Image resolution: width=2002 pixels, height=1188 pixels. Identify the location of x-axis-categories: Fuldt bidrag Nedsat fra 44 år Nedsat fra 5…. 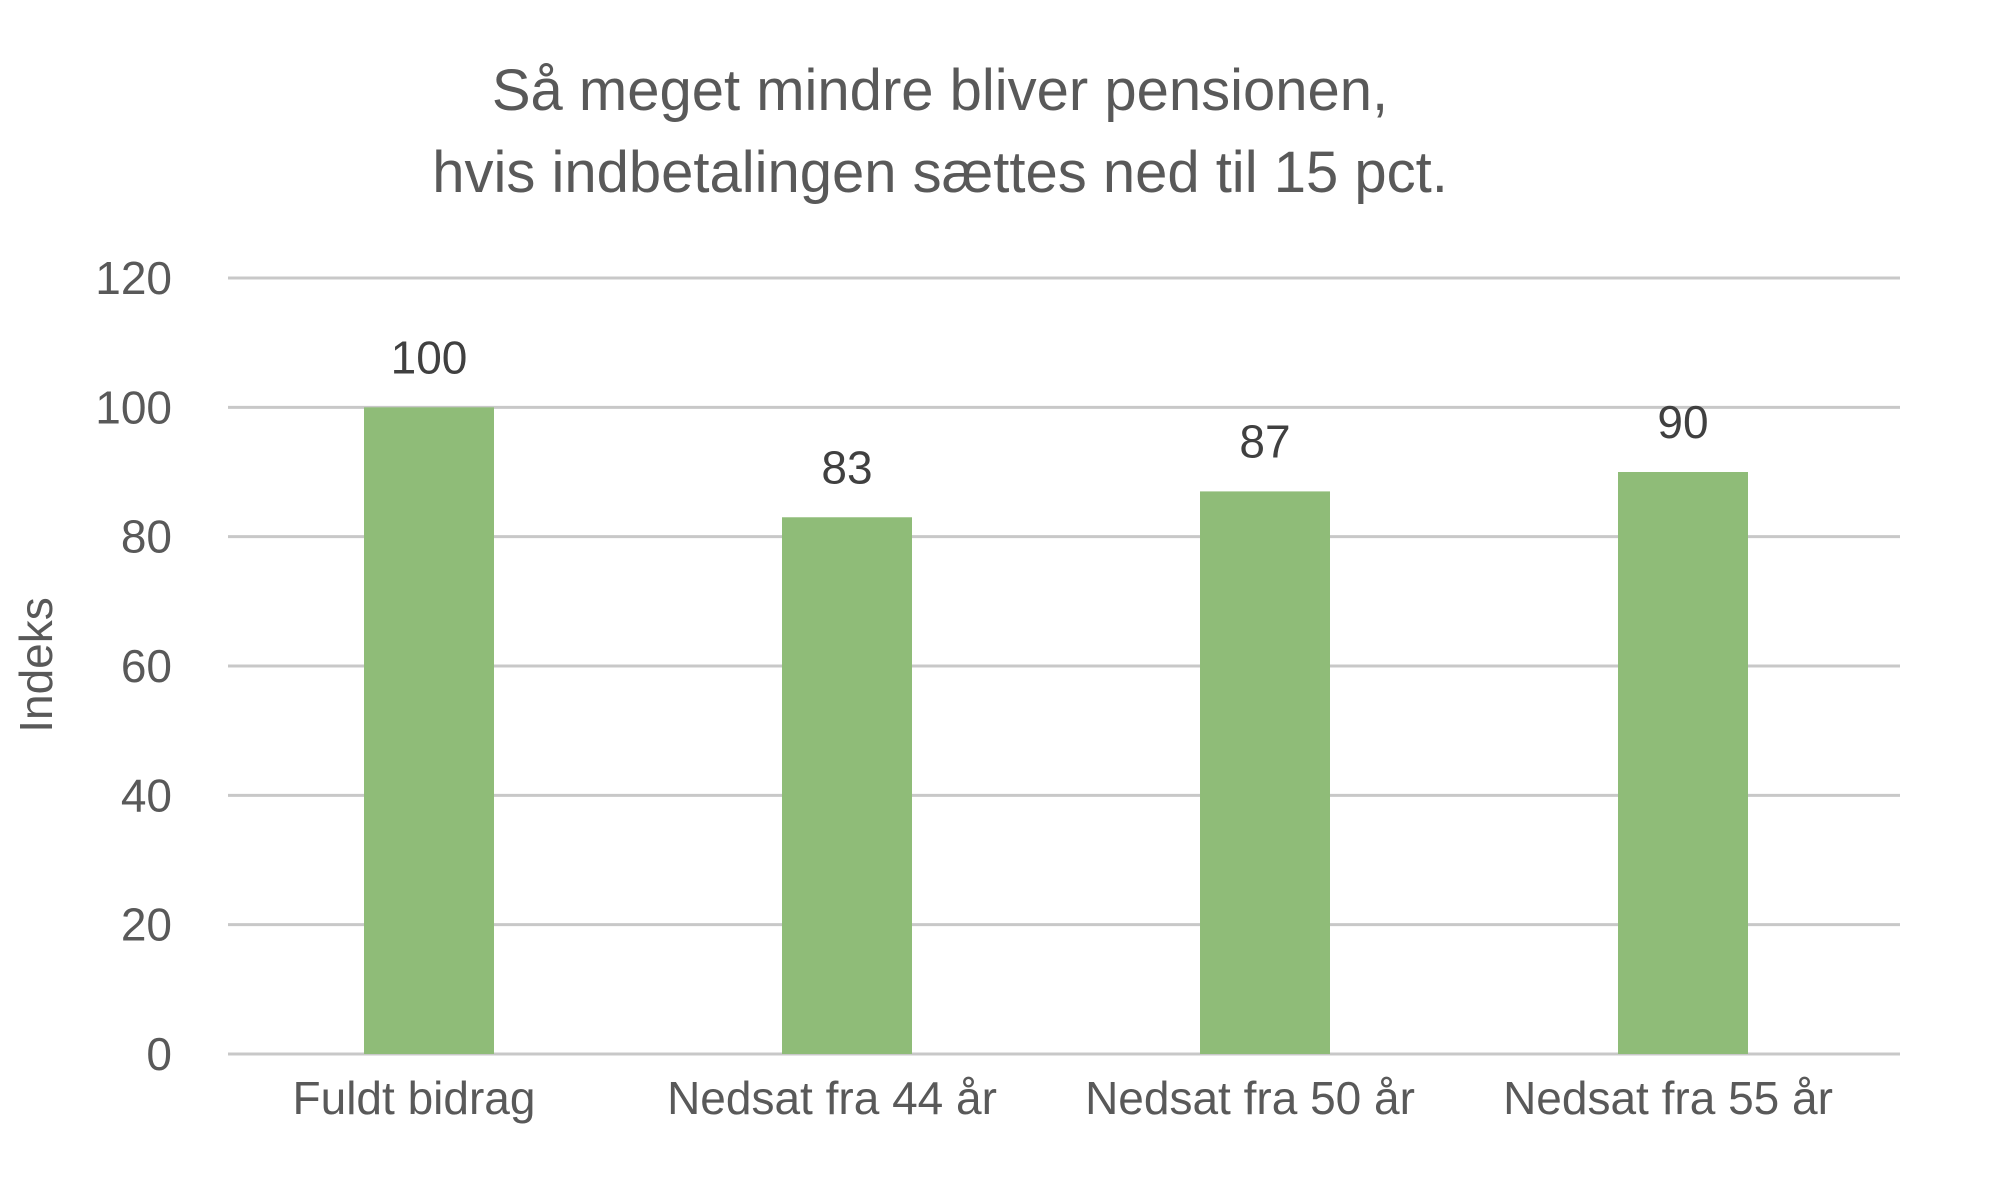
(1063, 1098).